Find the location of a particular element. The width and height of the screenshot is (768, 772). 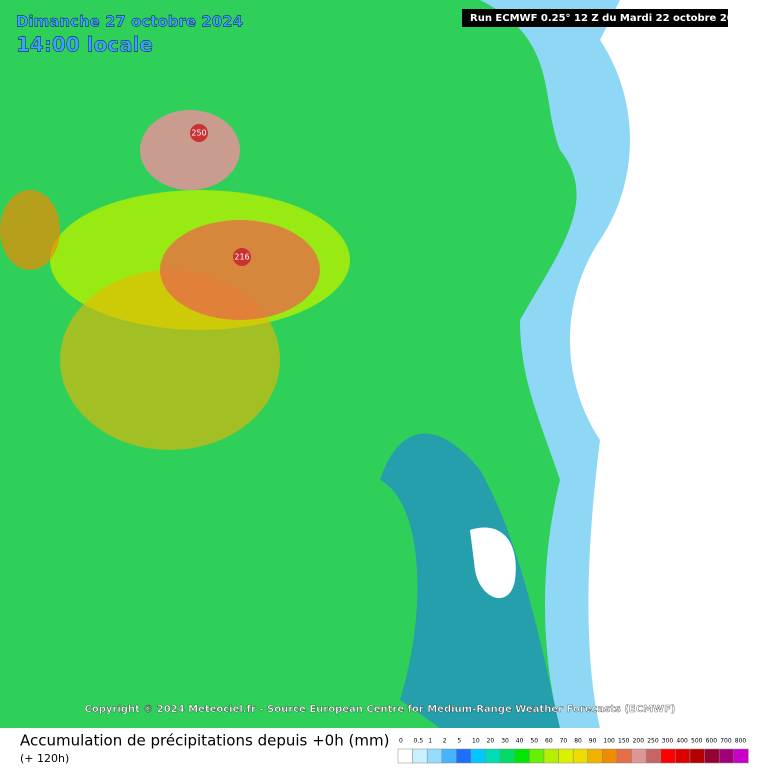

legend-label: 80 is located at coordinates (578, 741).